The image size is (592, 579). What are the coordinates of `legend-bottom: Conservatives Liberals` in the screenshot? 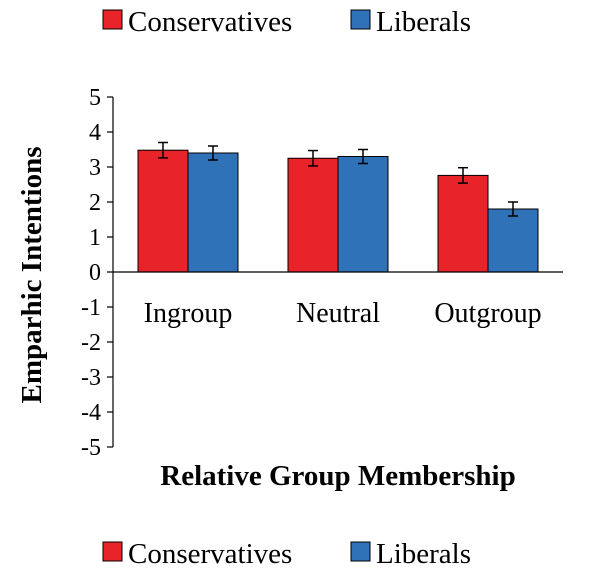 It's located at (286, 554).